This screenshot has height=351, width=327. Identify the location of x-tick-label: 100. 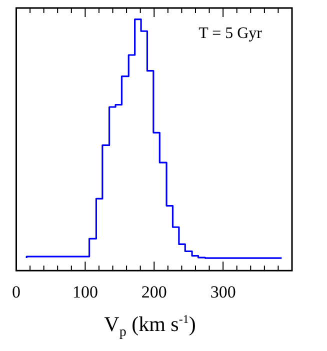
(85, 292).